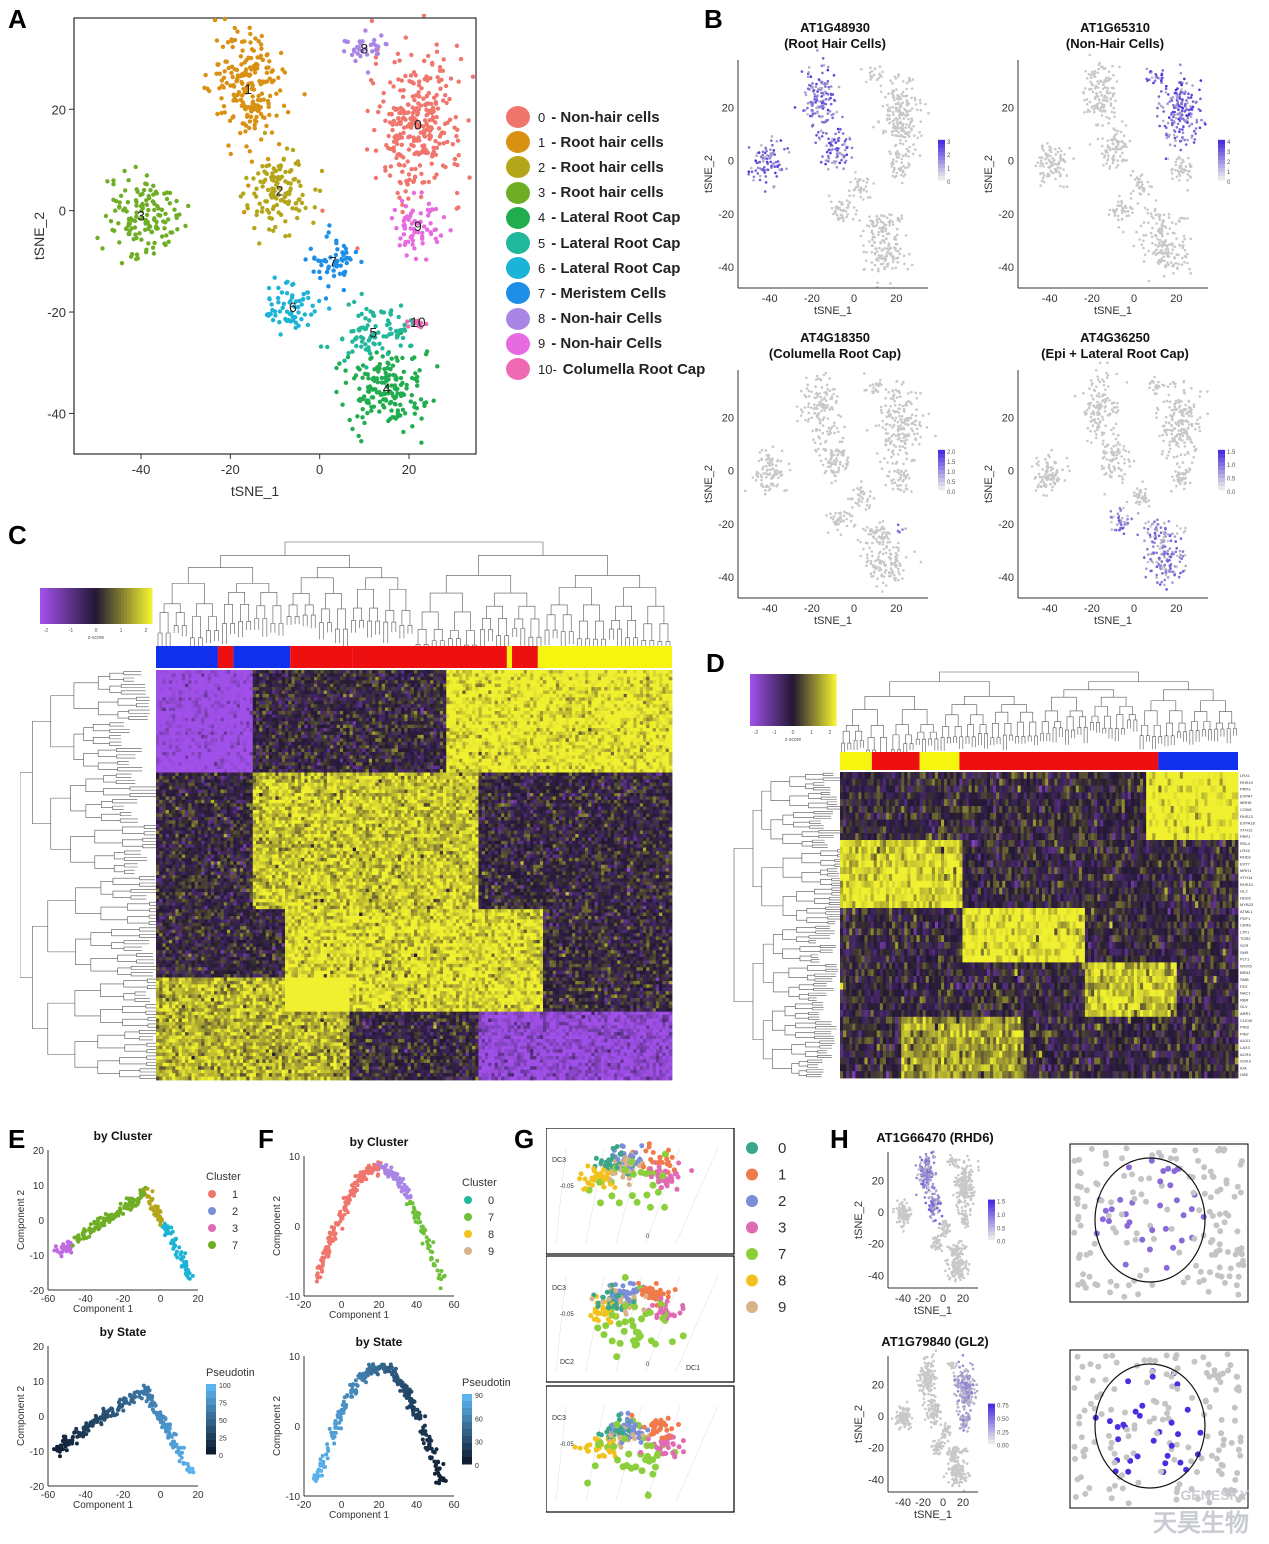 The height and width of the screenshot is (1544, 1269). Describe the element at coordinates (1221, 158) in the screenshot. I see `color-scale-step` at that location.